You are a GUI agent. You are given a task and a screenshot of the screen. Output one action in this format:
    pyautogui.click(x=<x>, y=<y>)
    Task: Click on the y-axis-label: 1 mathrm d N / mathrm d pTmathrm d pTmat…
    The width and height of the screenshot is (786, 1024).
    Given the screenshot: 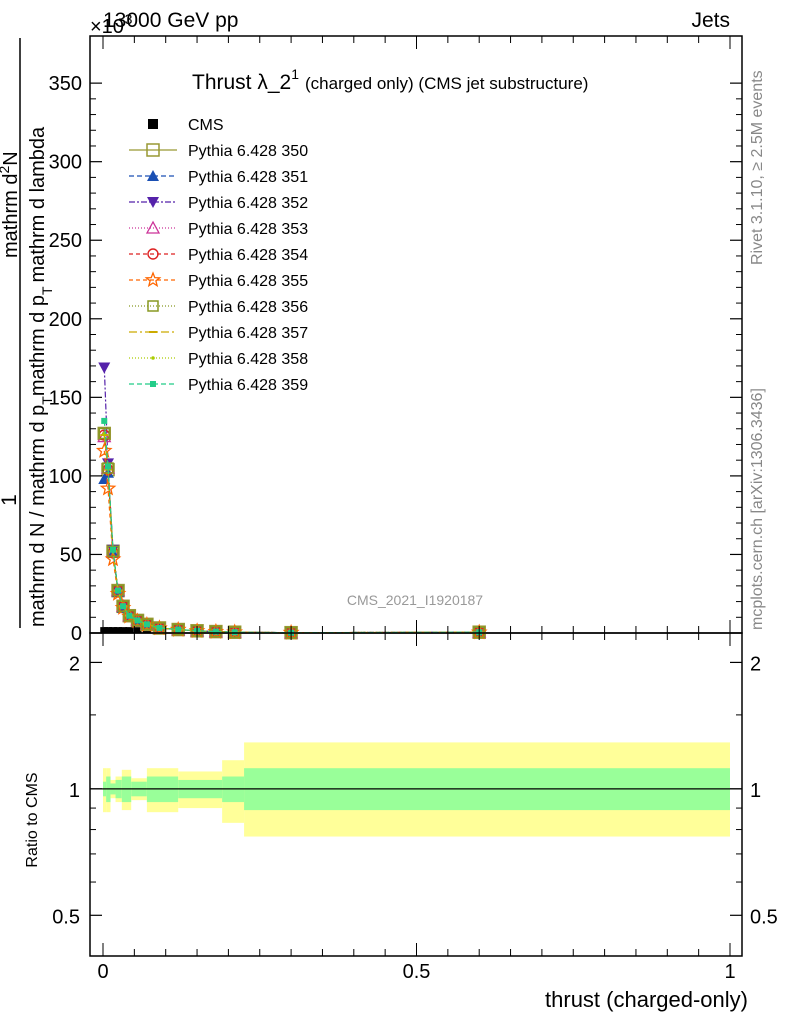 What is the action you would take?
    pyautogui.click(x=27, y=333)
    